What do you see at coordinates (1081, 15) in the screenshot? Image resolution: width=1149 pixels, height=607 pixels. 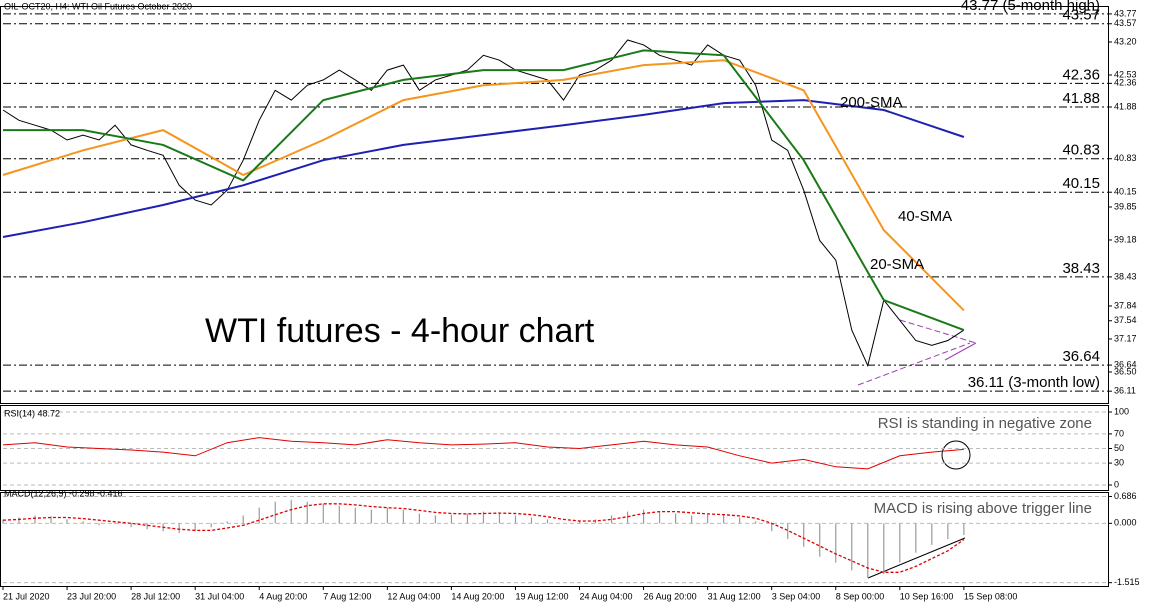 I see `level-label: 43.57` at bounding box center [1081, 15].